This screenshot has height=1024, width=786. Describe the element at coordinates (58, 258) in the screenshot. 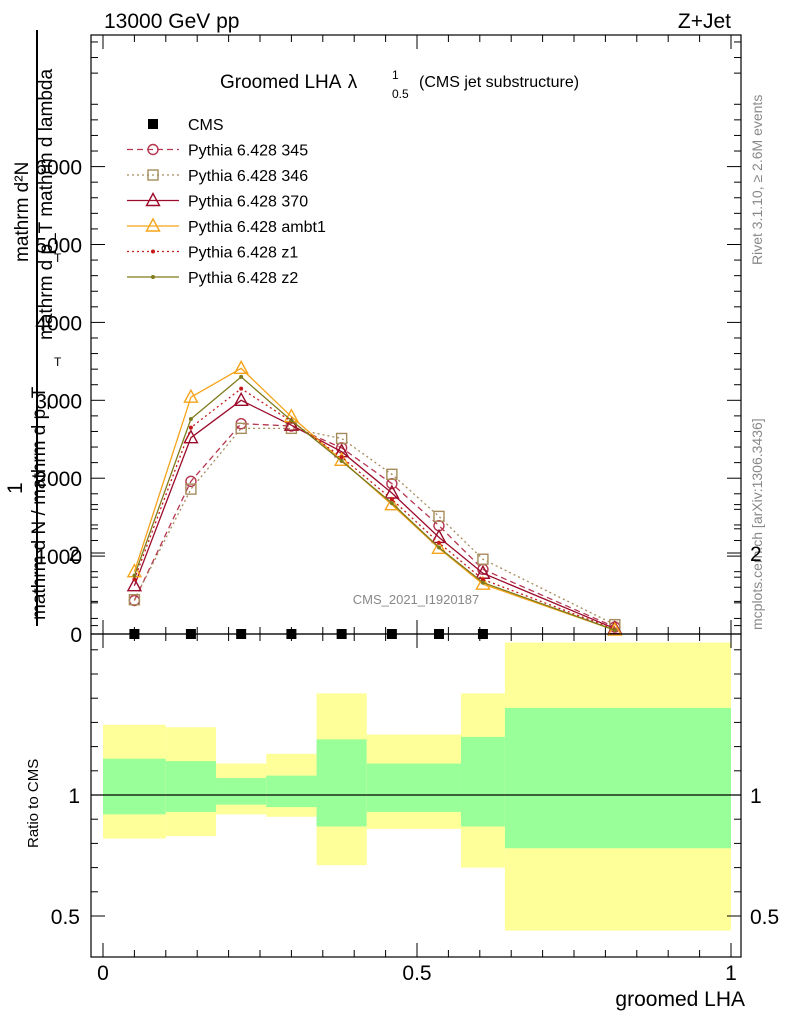

I see `ylabel-fragment-2: T` at that location.